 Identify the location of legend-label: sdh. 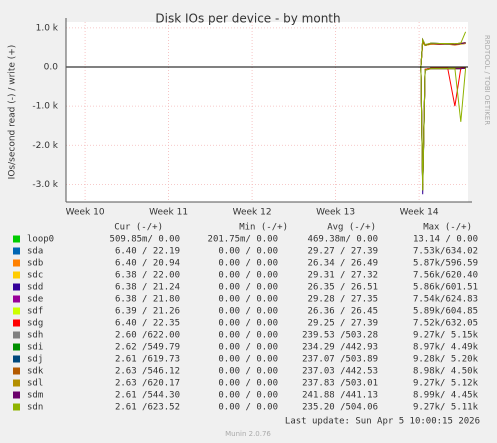
(35, 336).